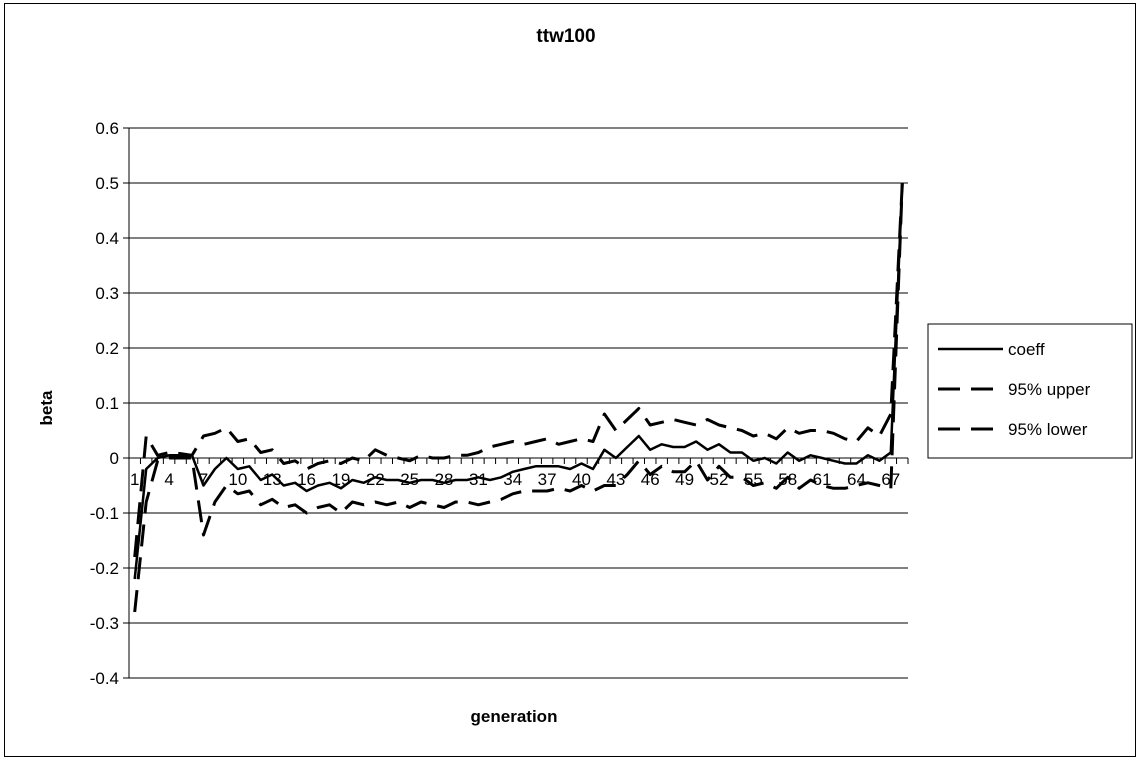 This screenshot has width=1141, height=762. What do you see at coordinates (107, 293) in the screenshot?
I see `y-tick-label: 0.3` at bounding box center [107, 293].